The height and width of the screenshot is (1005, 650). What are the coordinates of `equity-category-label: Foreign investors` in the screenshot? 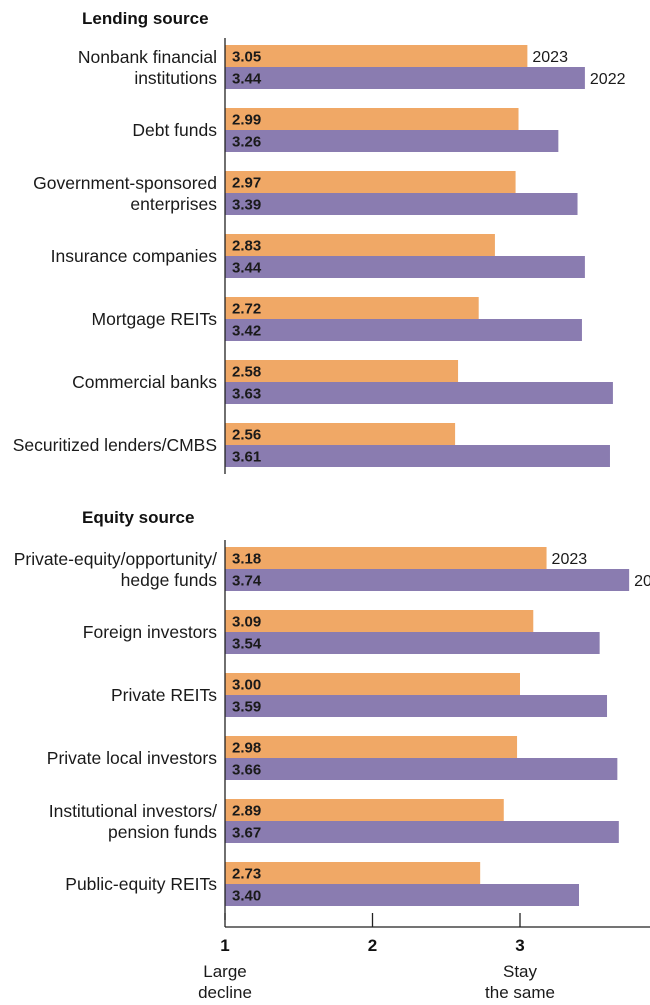 It's located at (150, 632).